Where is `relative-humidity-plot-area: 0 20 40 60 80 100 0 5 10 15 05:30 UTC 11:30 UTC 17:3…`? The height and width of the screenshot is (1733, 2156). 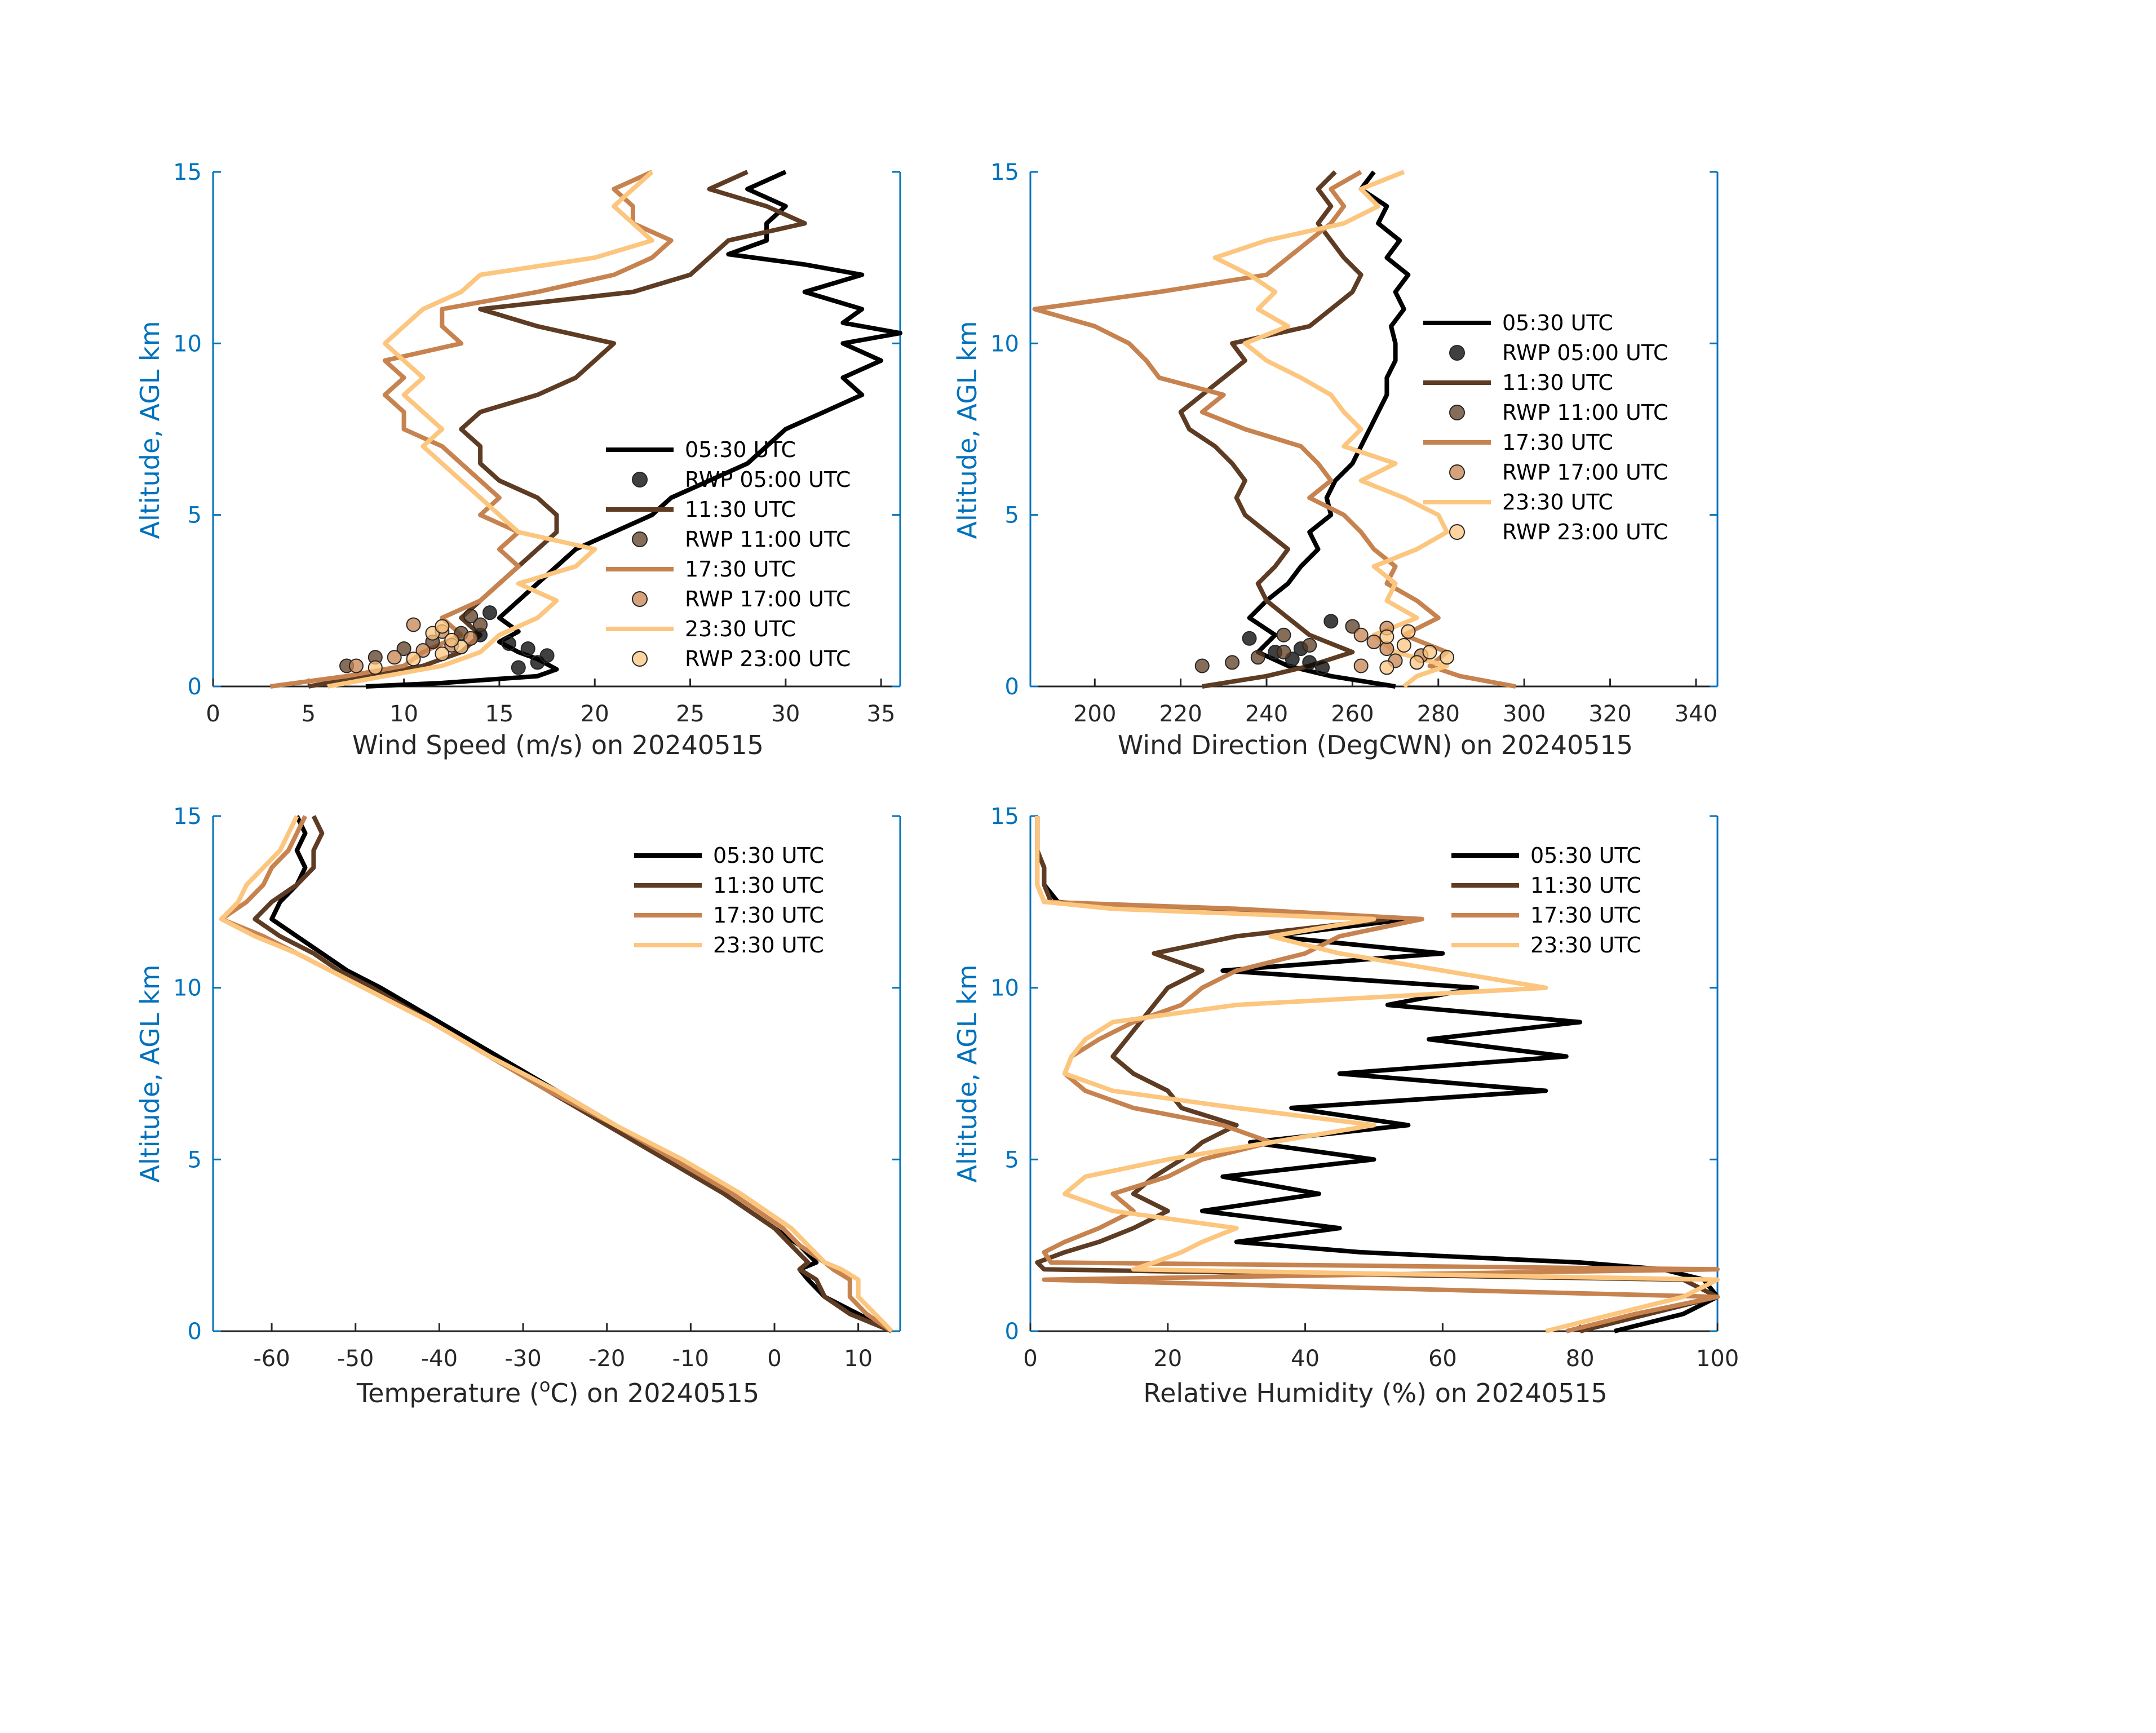
relative-humidity-plot-area: 0 20 40 60 80 100 0 5 10 15 05:30 UTC 11:30 UTC 17:3… is located at coordinates (1365, 1088).